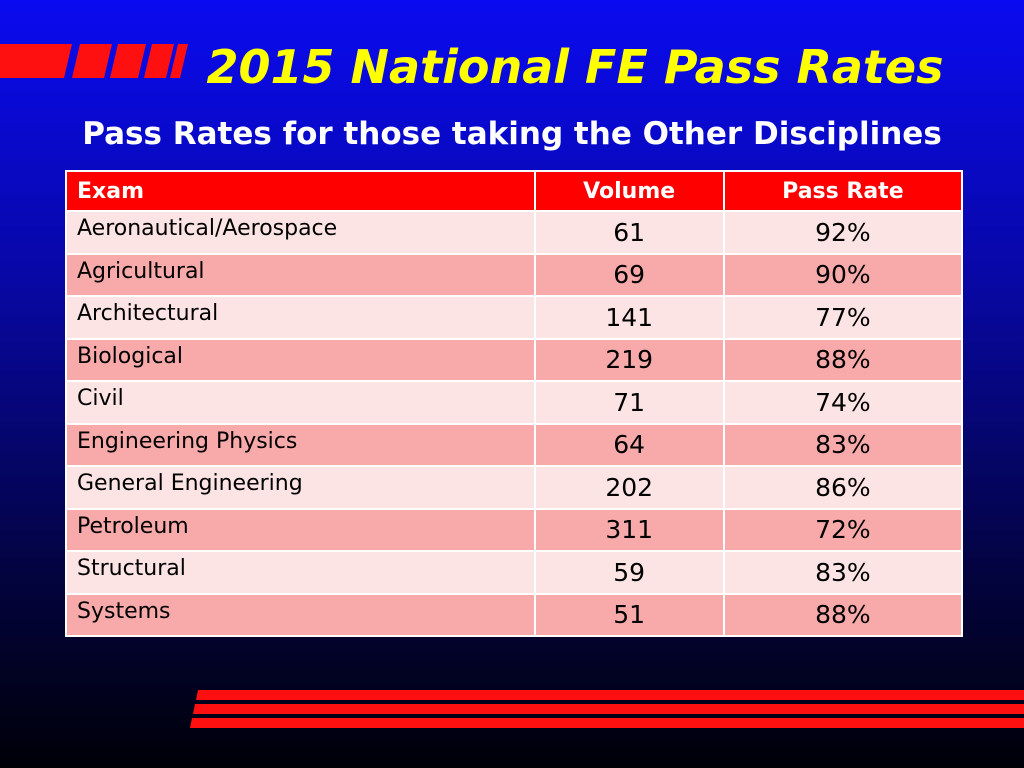 Image resolution: width=1024 pixels, height=768 pixels. Describe the element at coordinates (629, 359) in the screenshot. I see `number-cell: 219` at that location.